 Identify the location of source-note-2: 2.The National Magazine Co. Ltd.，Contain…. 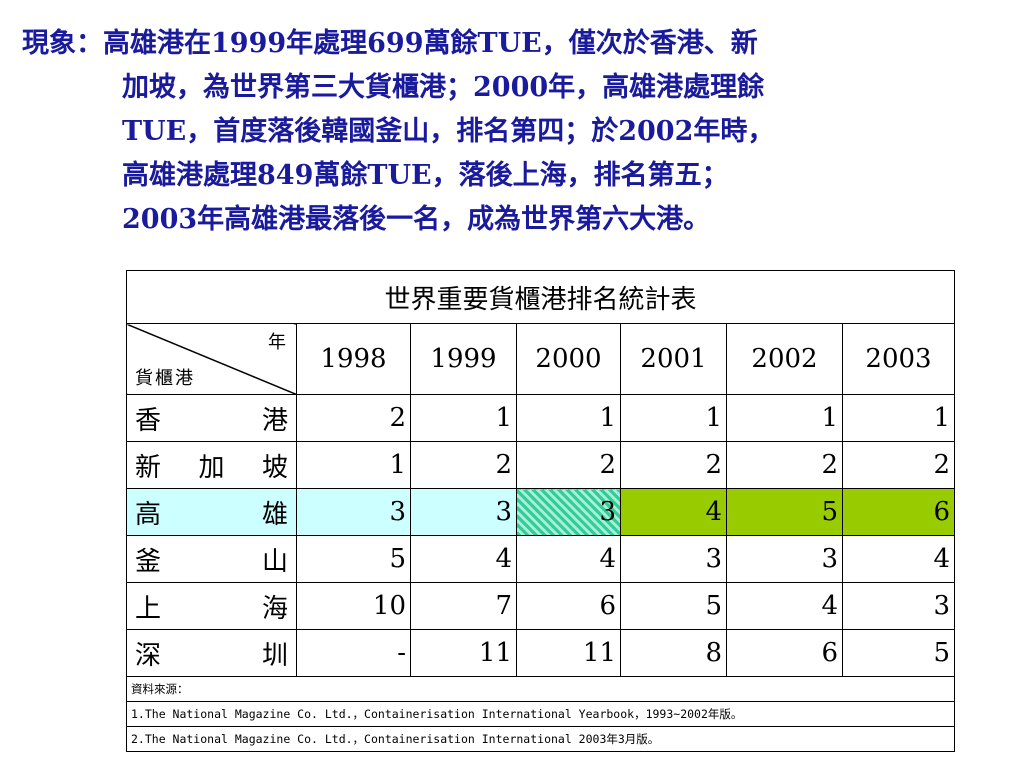
(540, 739).